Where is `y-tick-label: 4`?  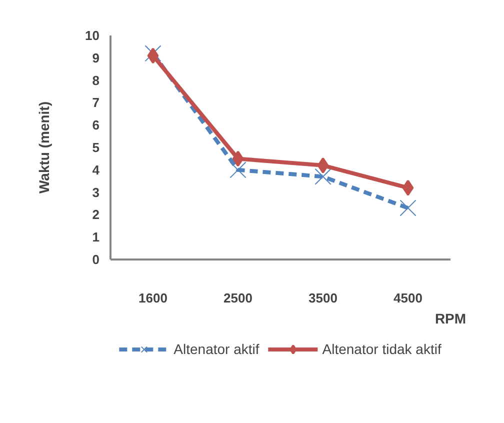
y-tick-label: 4 is located at coordinates (96, 170).